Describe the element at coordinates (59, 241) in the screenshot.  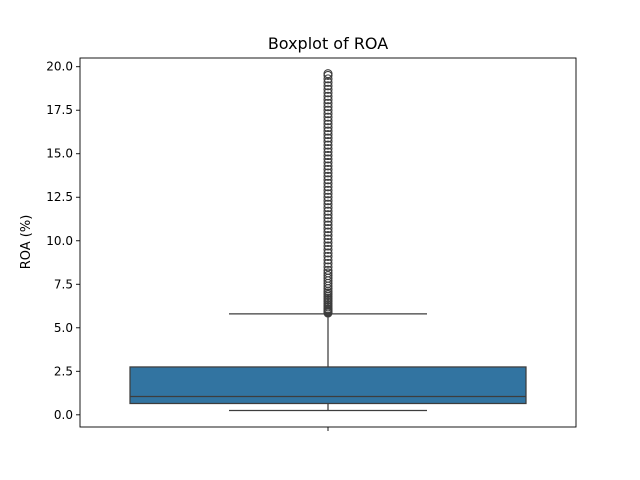
I see `y-tick-label: 10.0` at that location.